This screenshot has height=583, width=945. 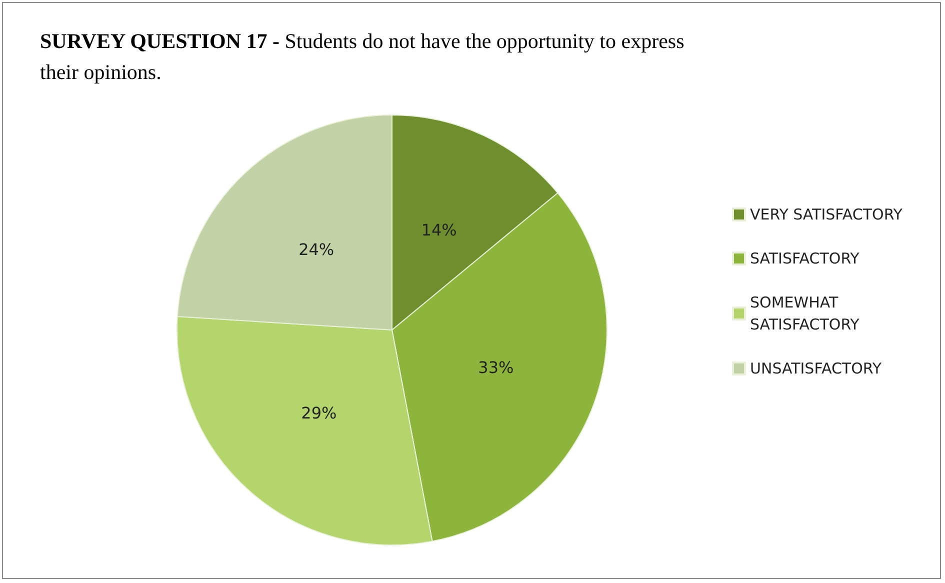 What do you see at coordinates (439, 230) in the screenshot?
I see `data-label: 14%` at bounding box center [439, 230].